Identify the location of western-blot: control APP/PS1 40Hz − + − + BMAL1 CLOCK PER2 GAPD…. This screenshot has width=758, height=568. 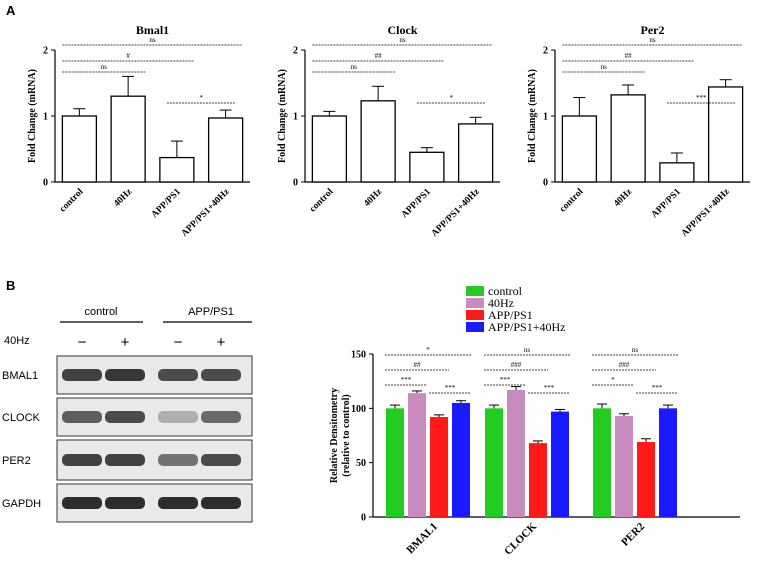
(127, 414).